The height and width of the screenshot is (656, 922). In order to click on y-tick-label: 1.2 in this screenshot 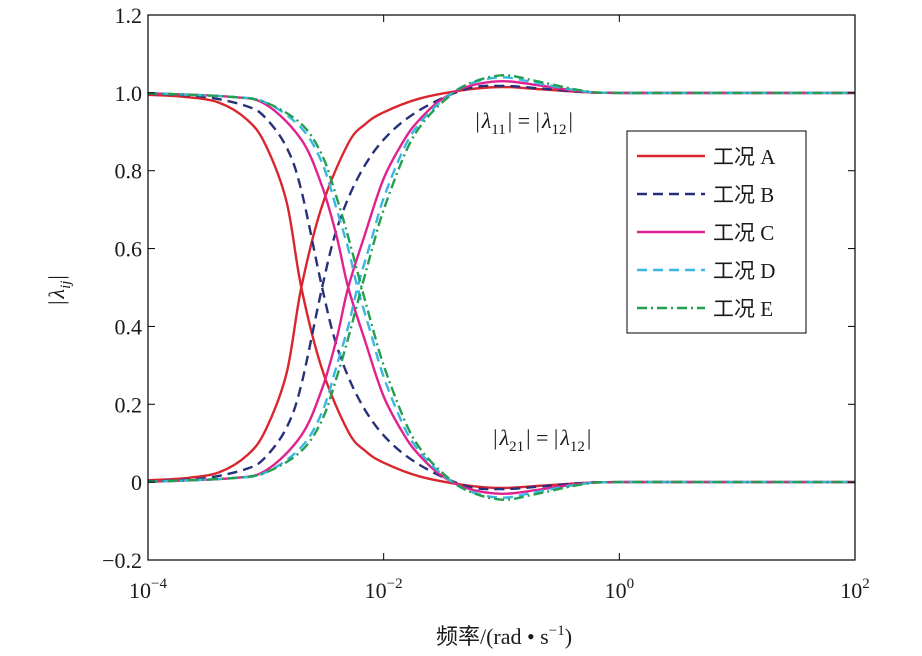, I will do `click(129, 15)`.